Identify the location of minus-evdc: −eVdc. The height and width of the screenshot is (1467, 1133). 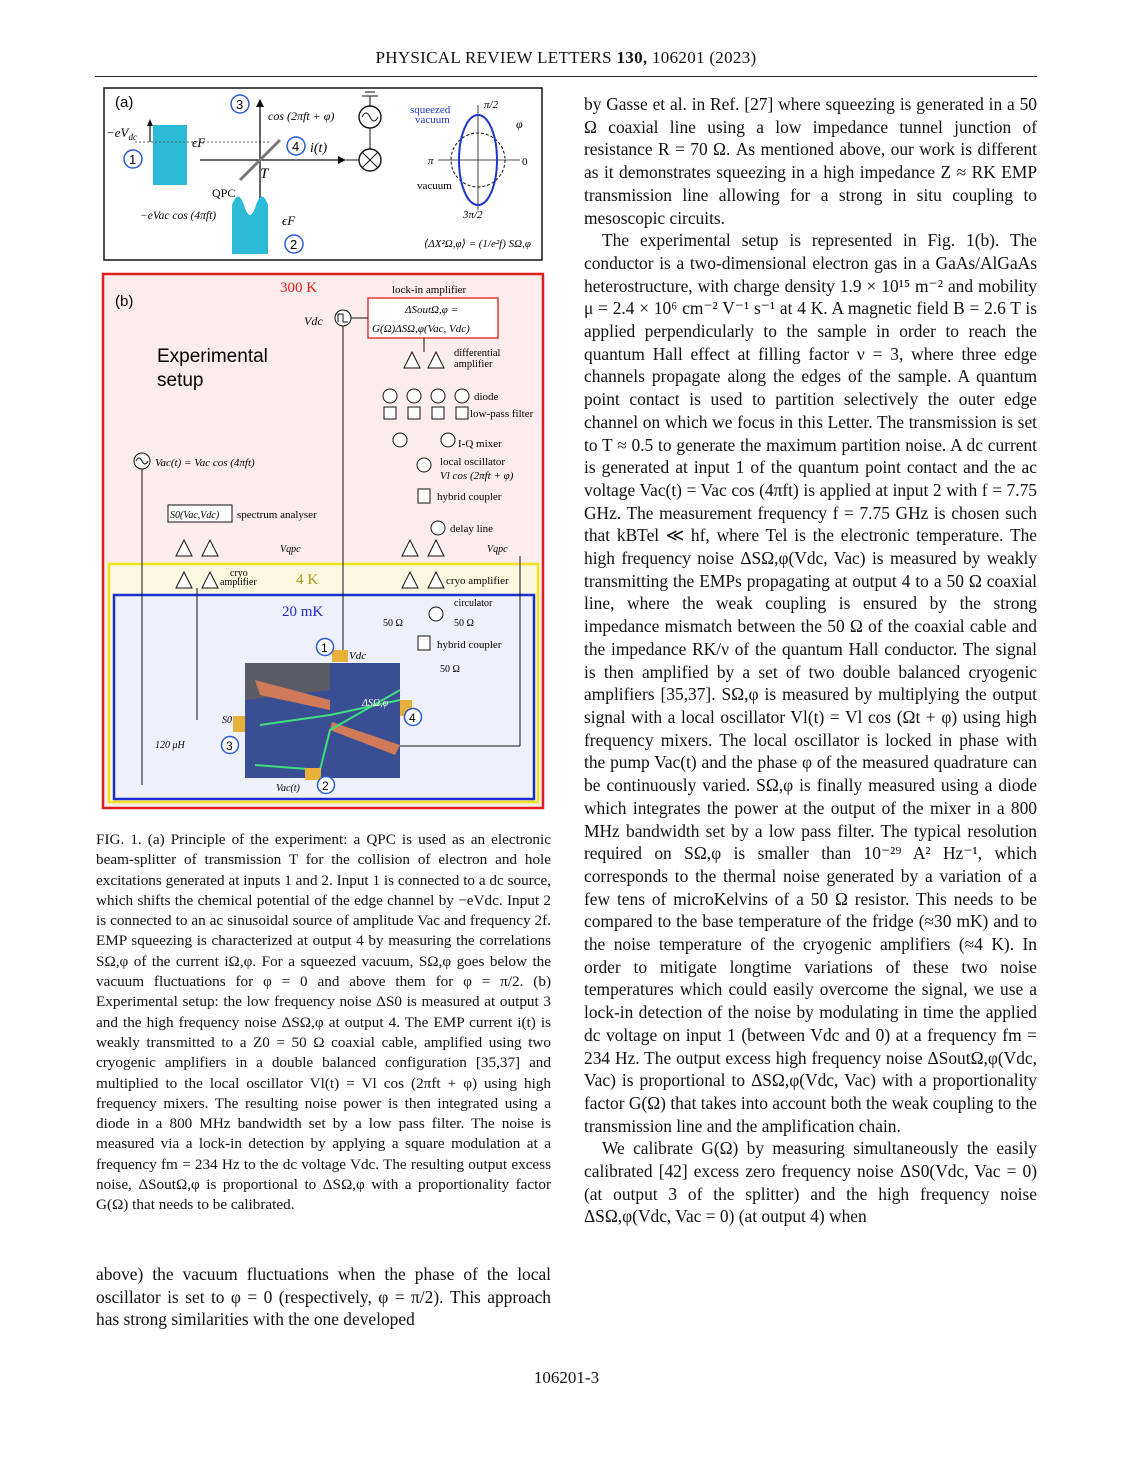
(121, 133).